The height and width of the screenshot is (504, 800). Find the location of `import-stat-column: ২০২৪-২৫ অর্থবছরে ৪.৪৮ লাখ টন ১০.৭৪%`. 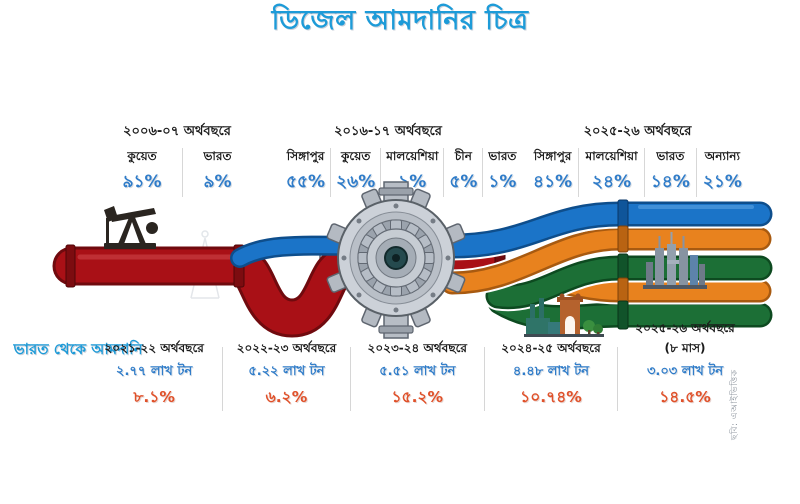

import-stat-column: ২০২৪-২৫ অর্থবছরে ৪.৪৮ লাখ টন ১০.৭৪% is located at coordinates (550, 376).